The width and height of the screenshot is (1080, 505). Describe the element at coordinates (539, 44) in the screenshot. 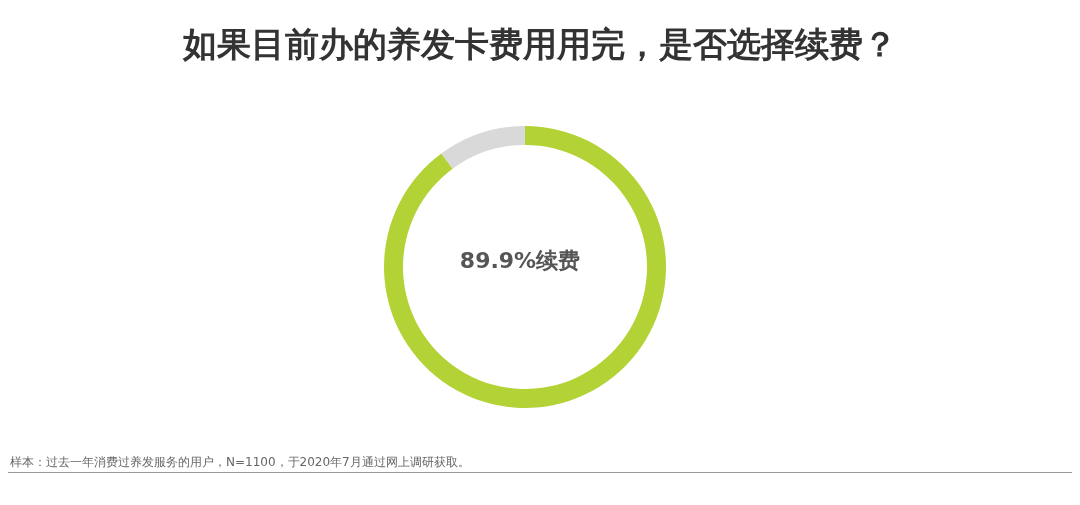

I see `chart-title: 如果目前办的养发卡费用用完，是否选择续费？` at that location.